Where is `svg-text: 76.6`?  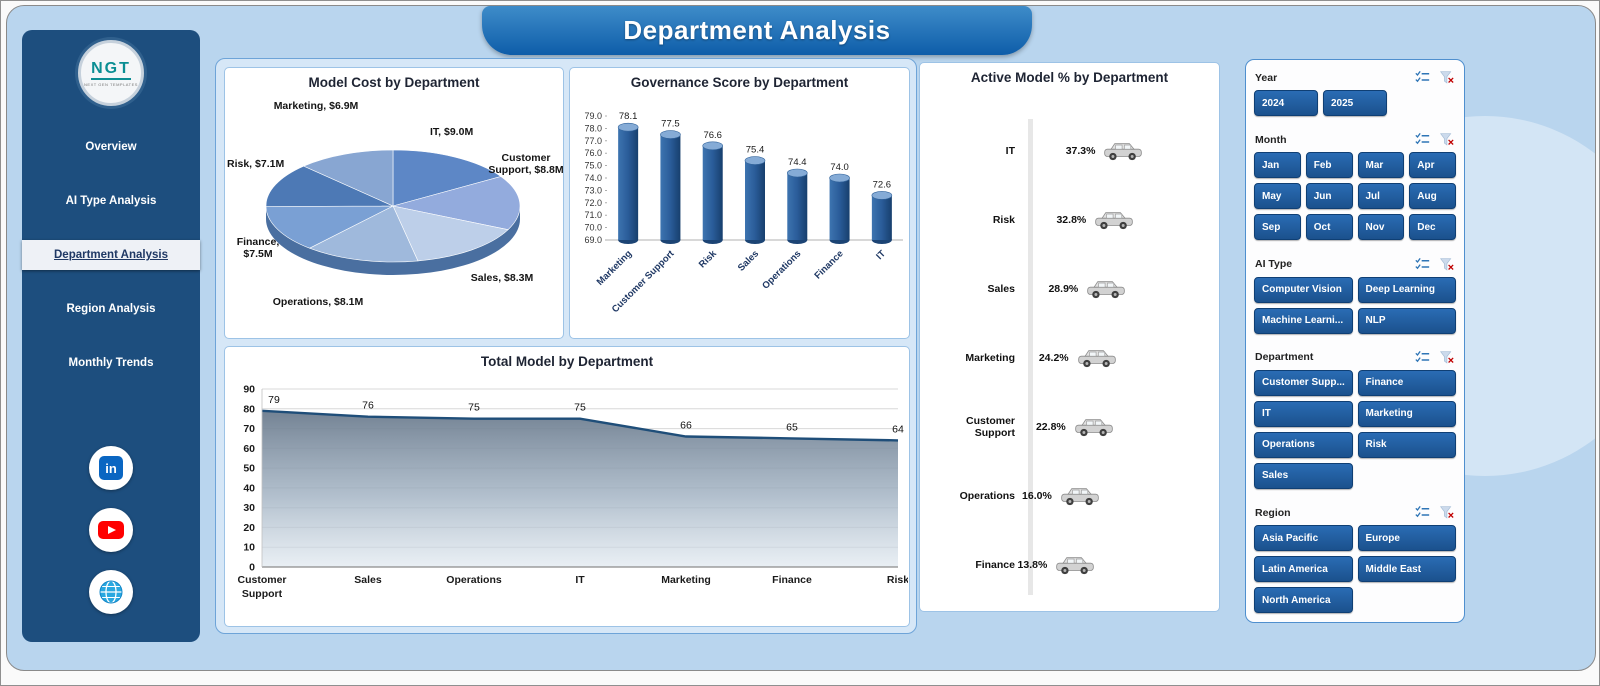 svg-text: 76.6 is located at coordinates (712, 135).